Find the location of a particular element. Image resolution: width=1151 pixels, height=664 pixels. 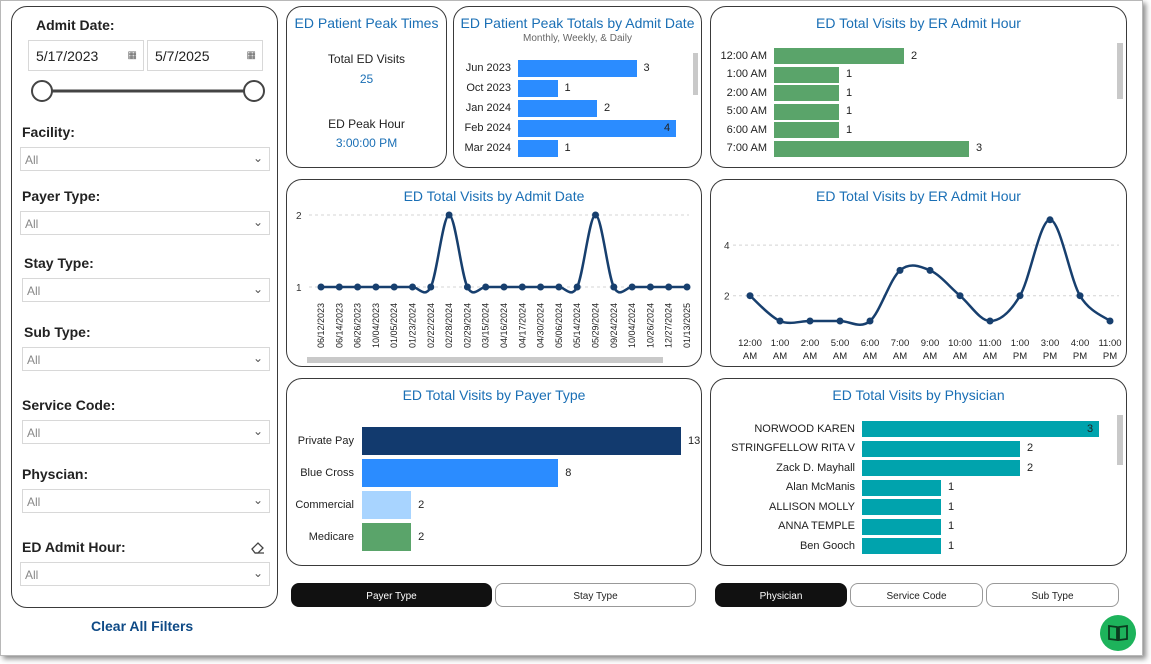

x-tick-label: 12:00 is located at coordinates (750, 343).